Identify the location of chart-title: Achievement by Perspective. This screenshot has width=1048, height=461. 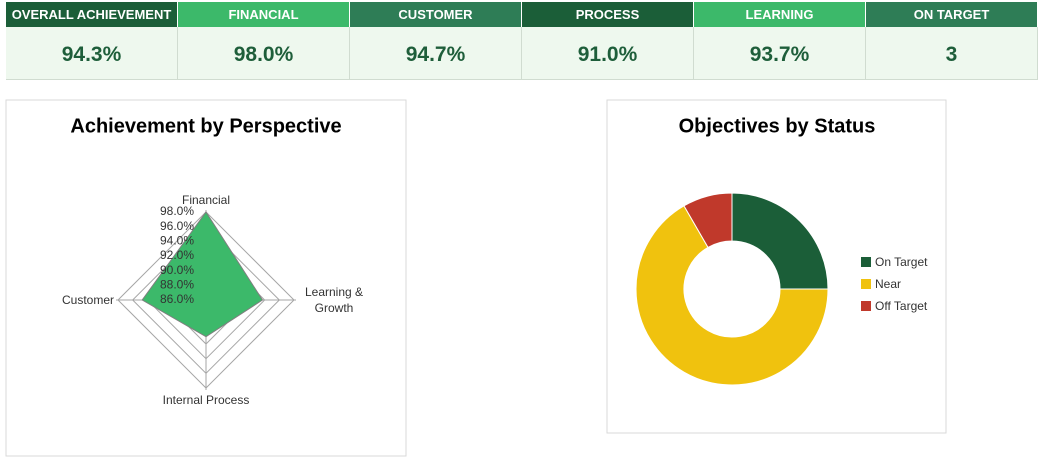
(205, 126).